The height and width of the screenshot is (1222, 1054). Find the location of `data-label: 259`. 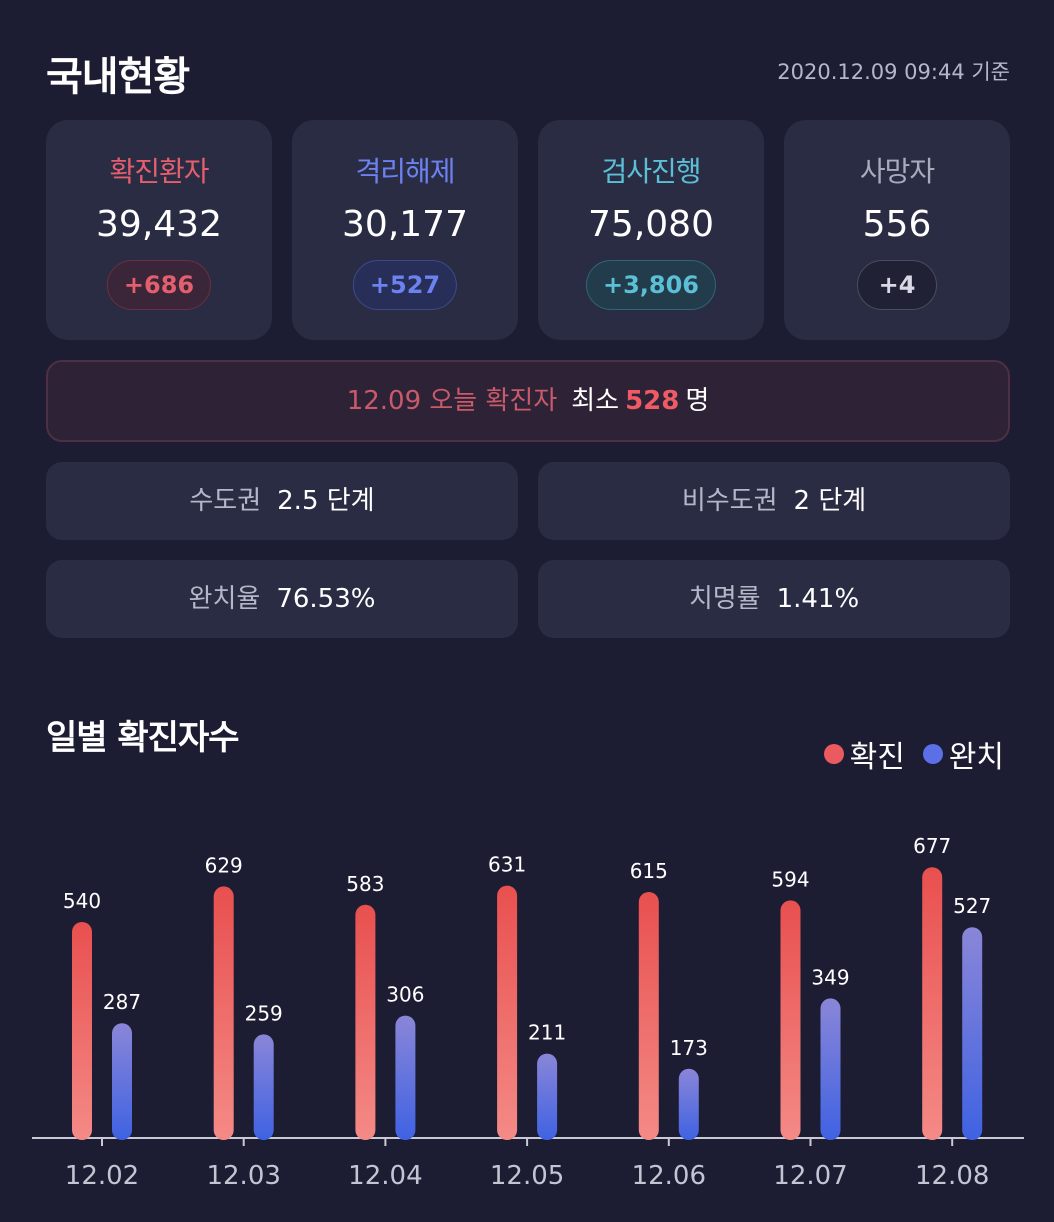

data-label: 259 is located at coordinates (264, 1013).